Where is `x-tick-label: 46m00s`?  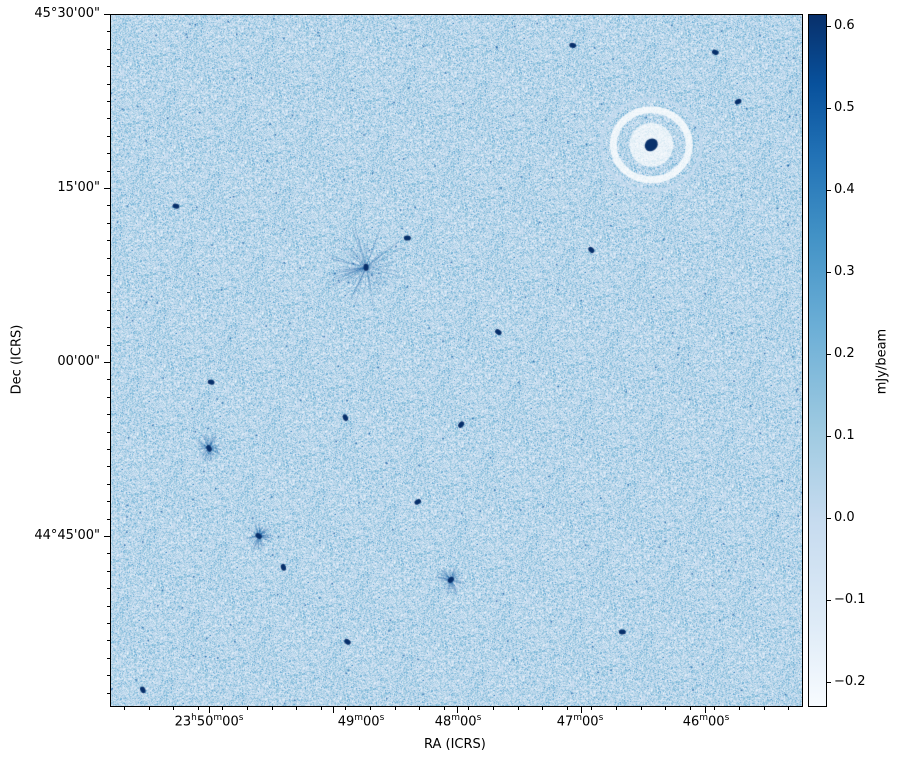 x-tick-label: 46m00s is located at coordinates (706, 721).